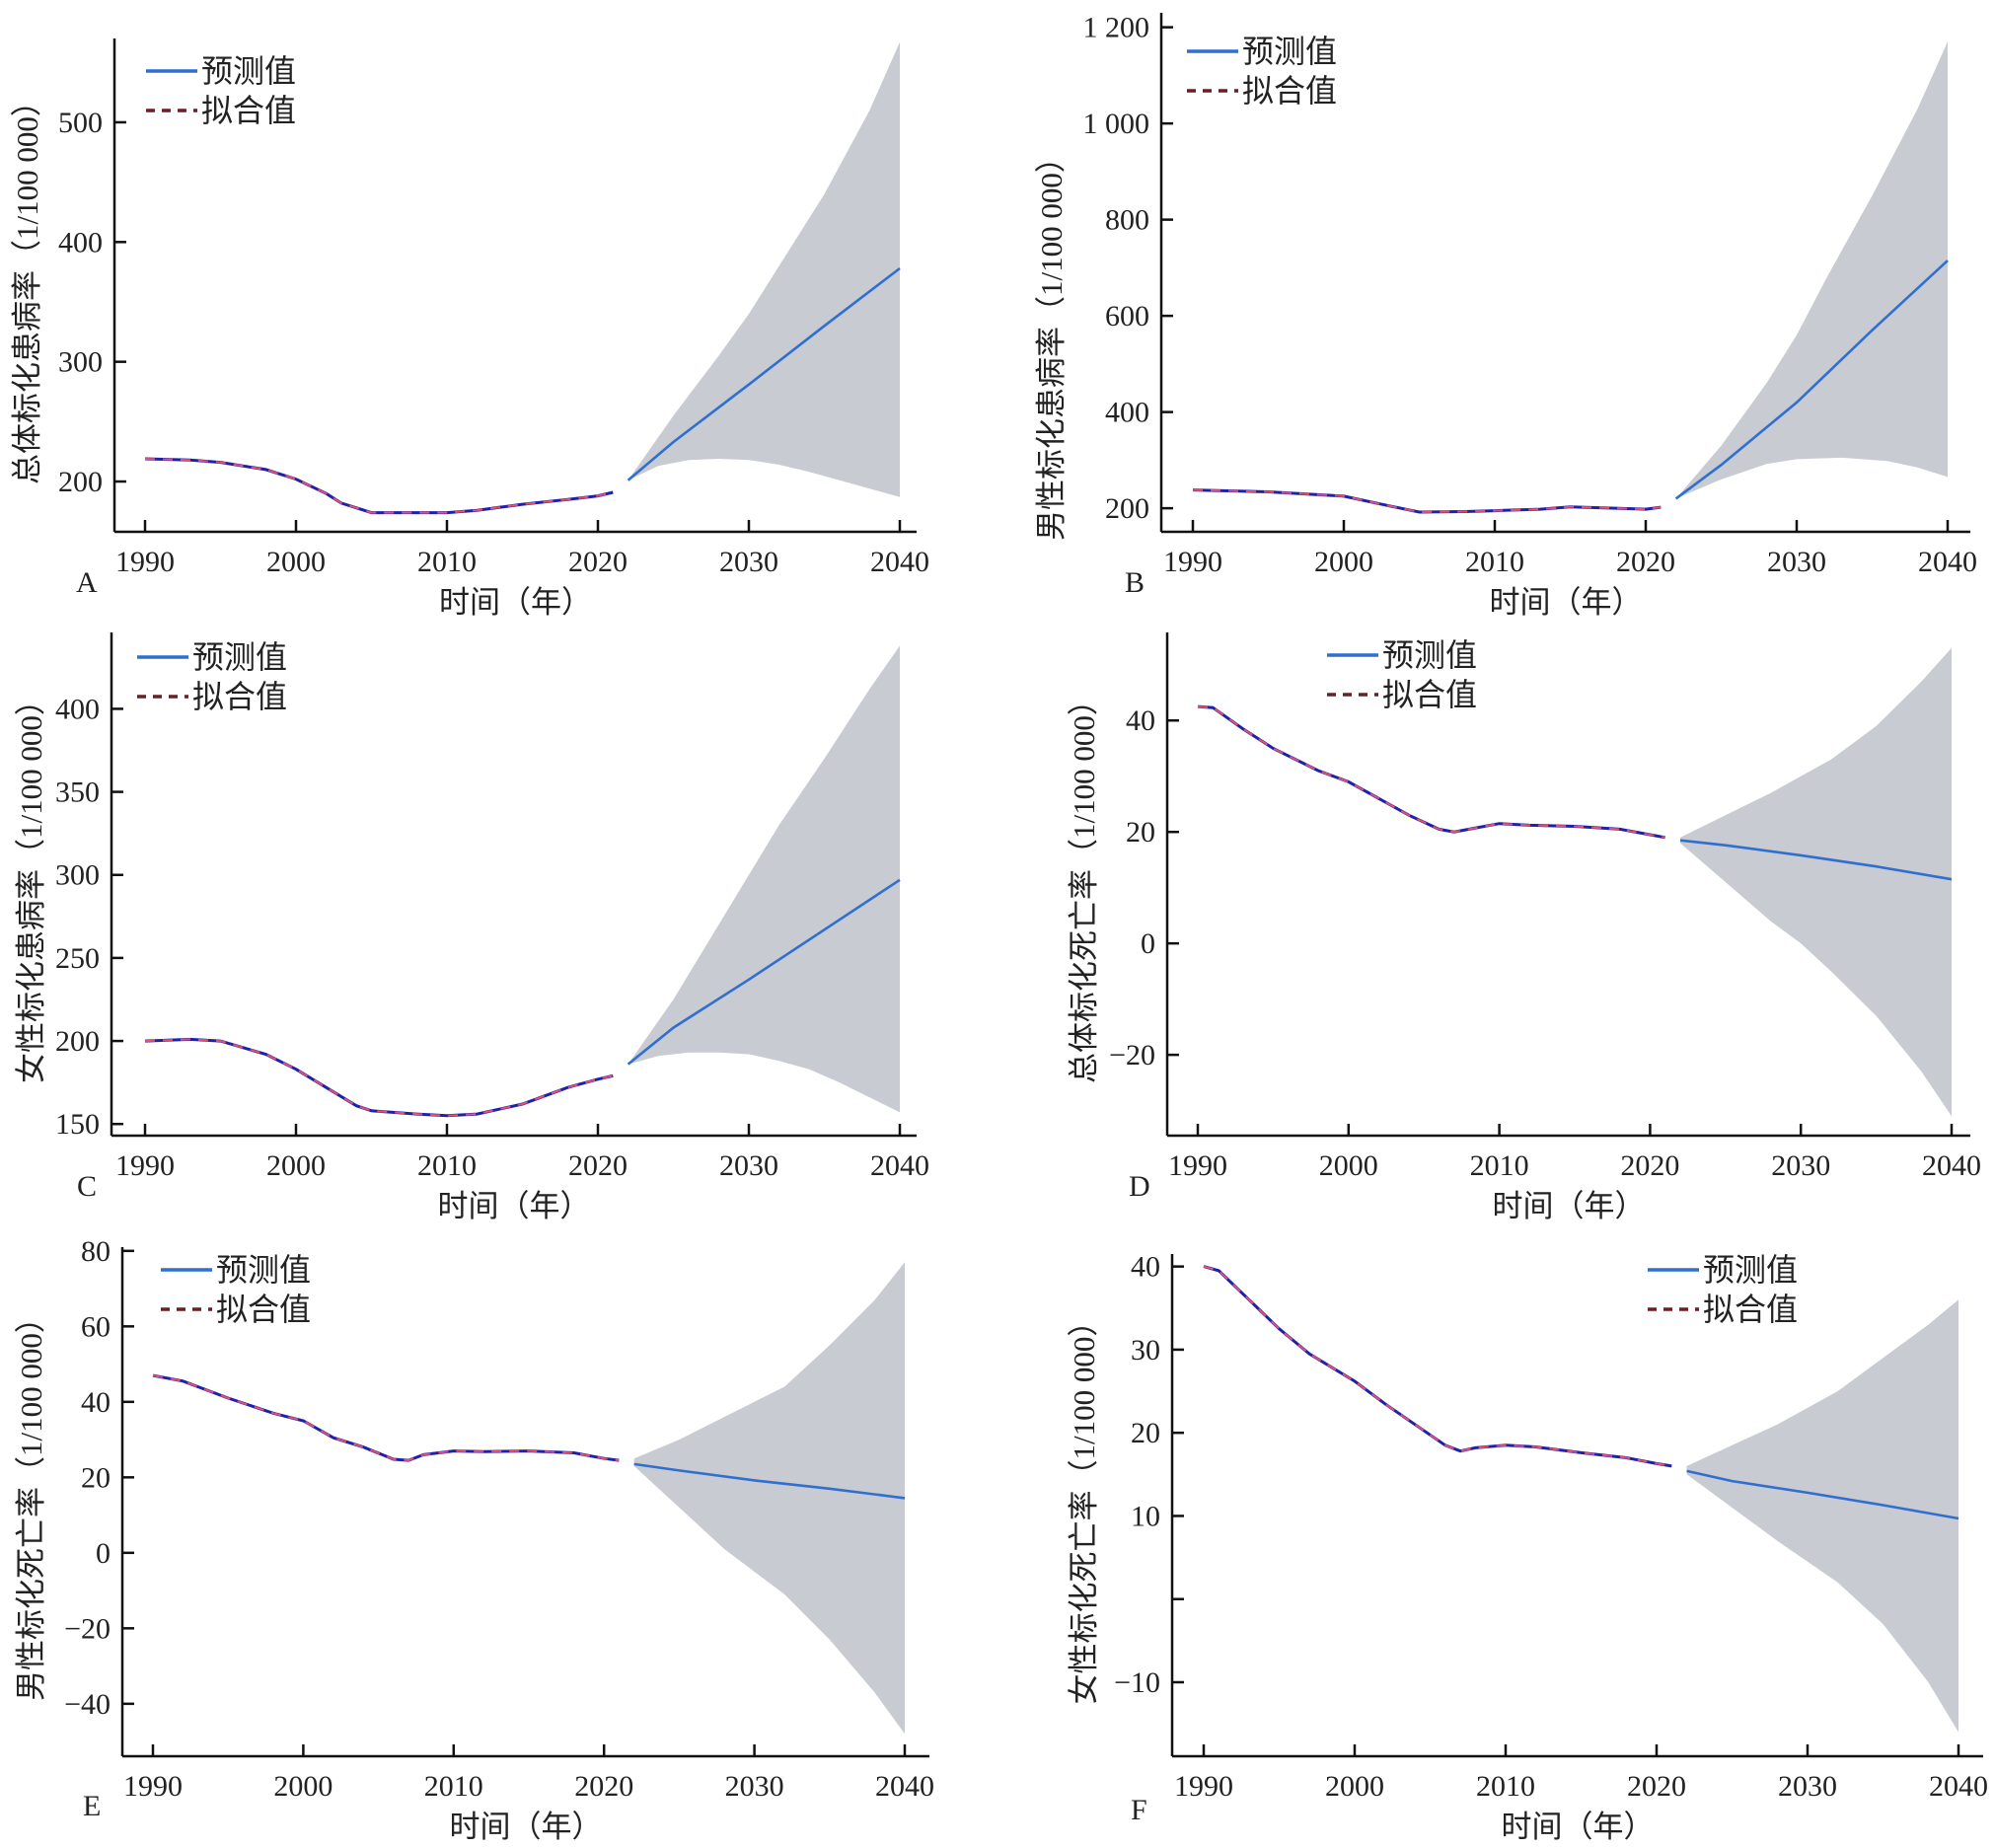  Describe the element at coordinates (87, 582) in the screenshot. I see `panel-letter: A` at that location.